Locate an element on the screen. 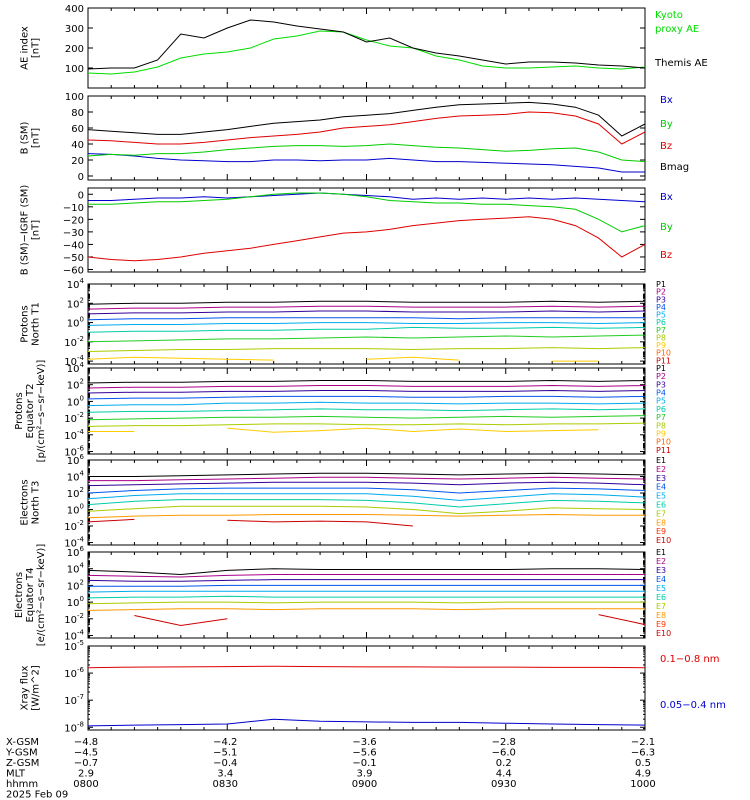 This screenshot has width=750, height=800. legend-entry: P5 is located at coordinates (661, 315).